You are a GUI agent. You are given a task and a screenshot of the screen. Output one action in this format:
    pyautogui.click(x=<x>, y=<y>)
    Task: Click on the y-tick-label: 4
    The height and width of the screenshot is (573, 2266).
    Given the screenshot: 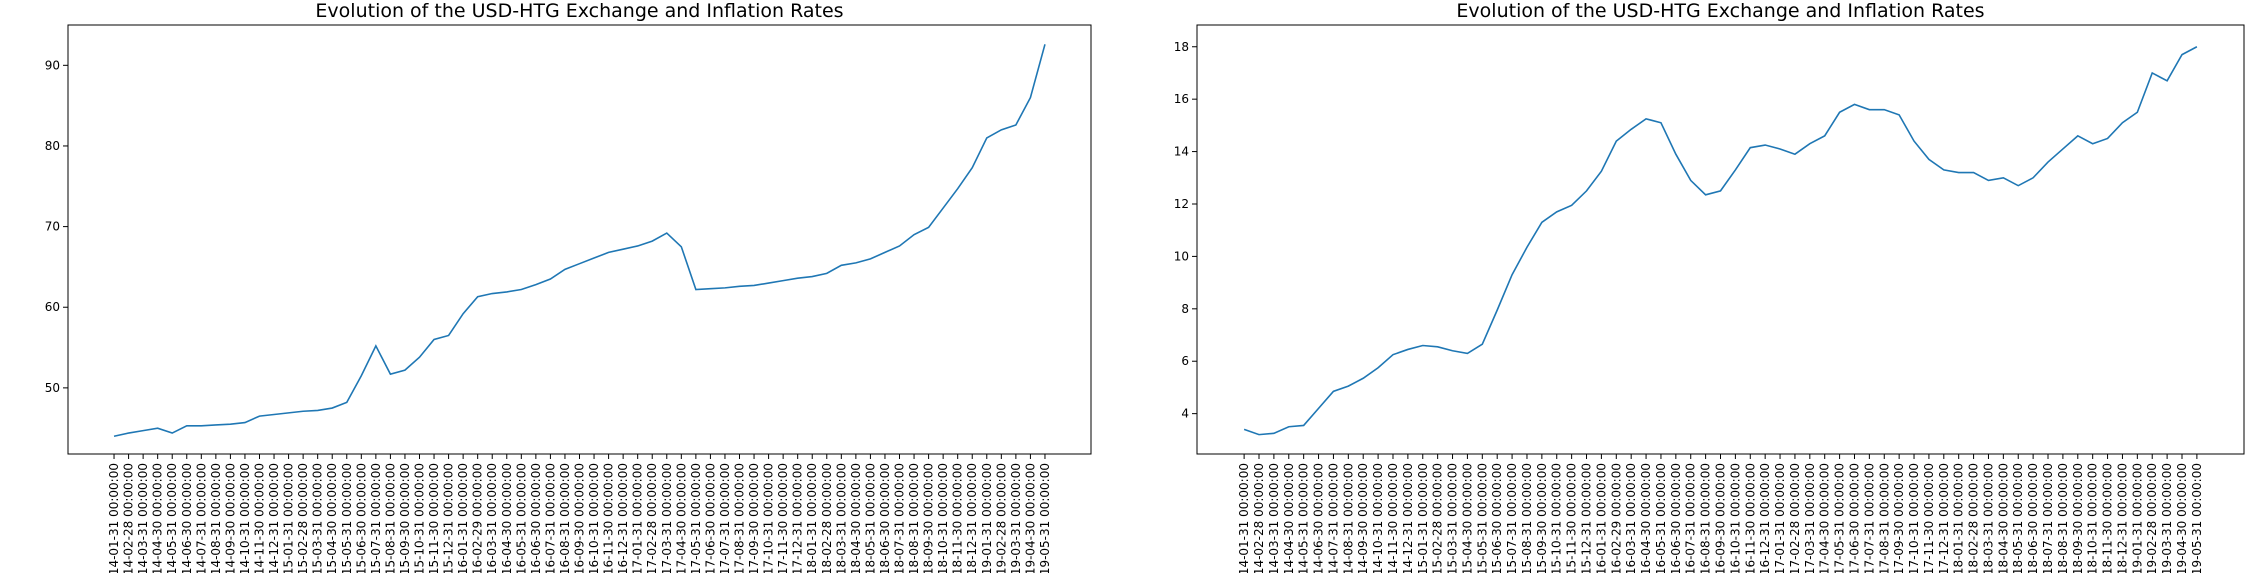 What is the action you would take?
    pyautogui.click(x=1185, y=414)
    